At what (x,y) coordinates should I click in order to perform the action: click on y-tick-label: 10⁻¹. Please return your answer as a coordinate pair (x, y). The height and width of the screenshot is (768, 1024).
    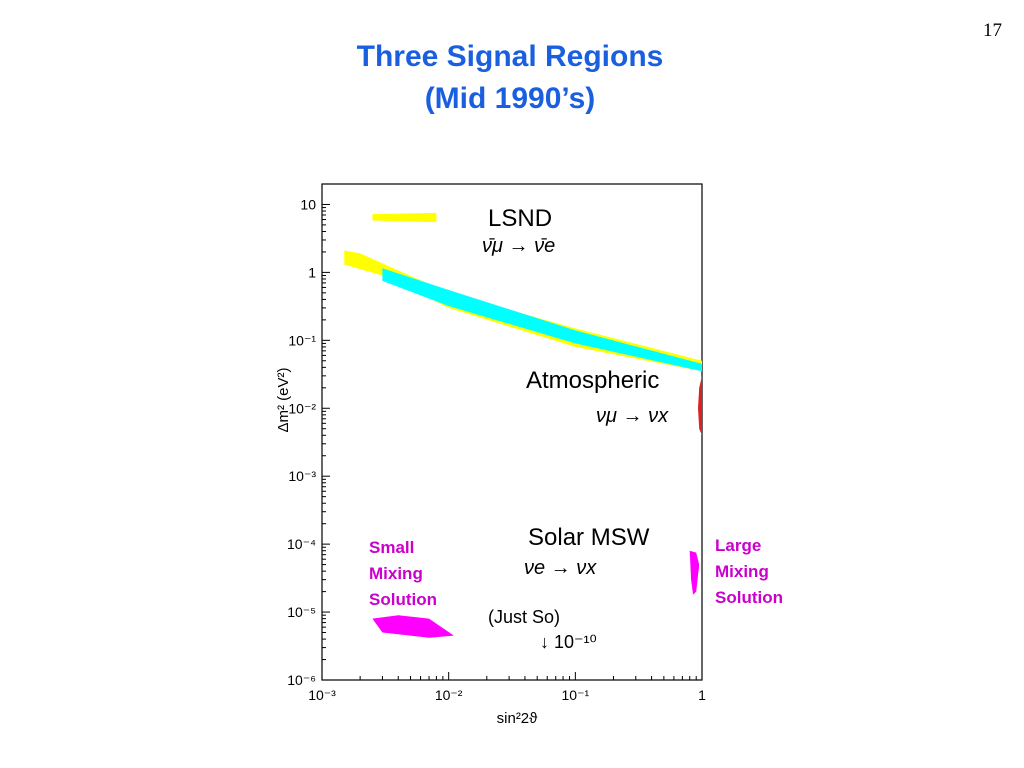
    Looking at the image, I should click on (302, 340).